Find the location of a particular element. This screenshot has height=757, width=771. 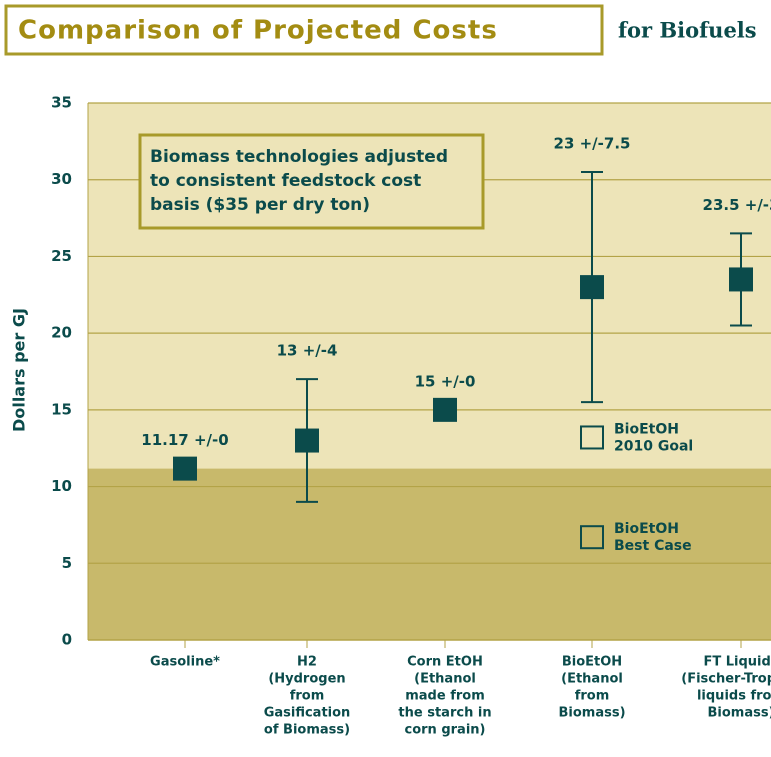

y-tick-label: 15 is located at coordinates (61, 409).